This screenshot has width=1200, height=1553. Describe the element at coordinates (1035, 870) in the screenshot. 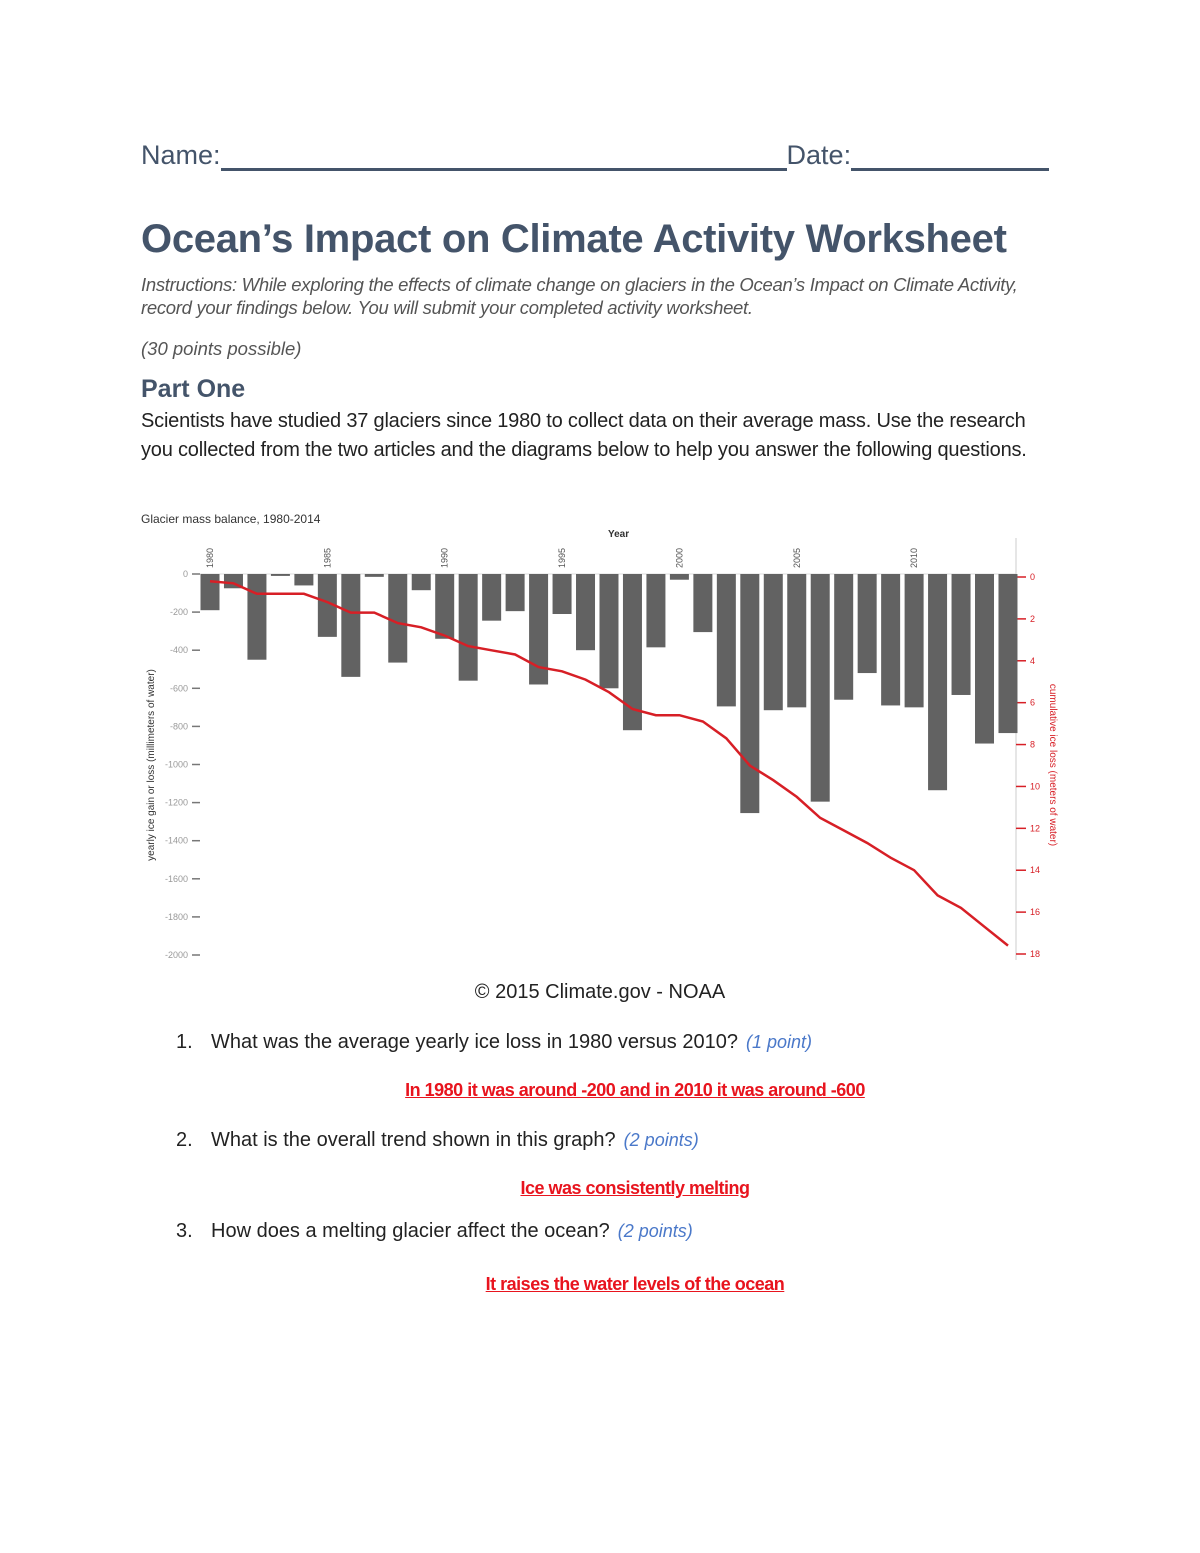

I see `y2-tick-label: 14` at that location.